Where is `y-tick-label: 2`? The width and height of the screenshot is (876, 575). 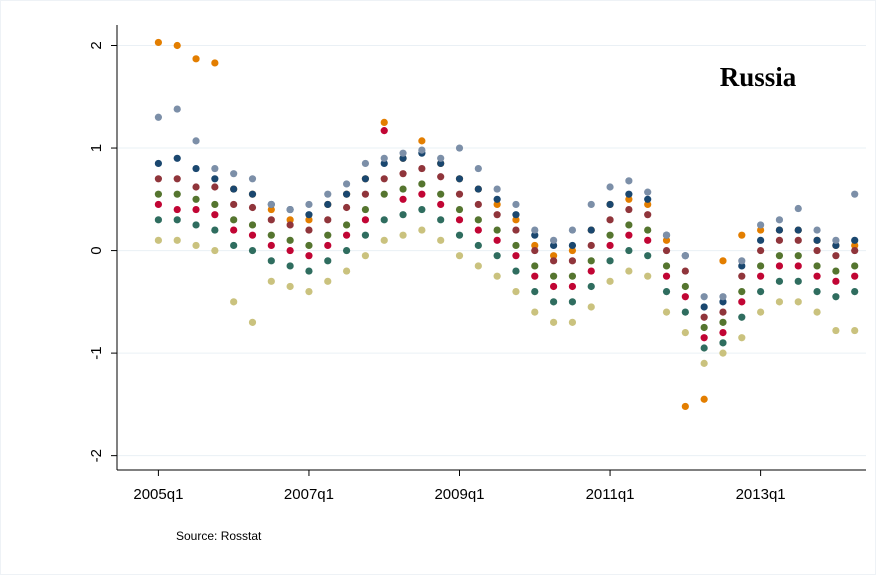 y-tick-label: 2 is located at coordinates (96, 45).